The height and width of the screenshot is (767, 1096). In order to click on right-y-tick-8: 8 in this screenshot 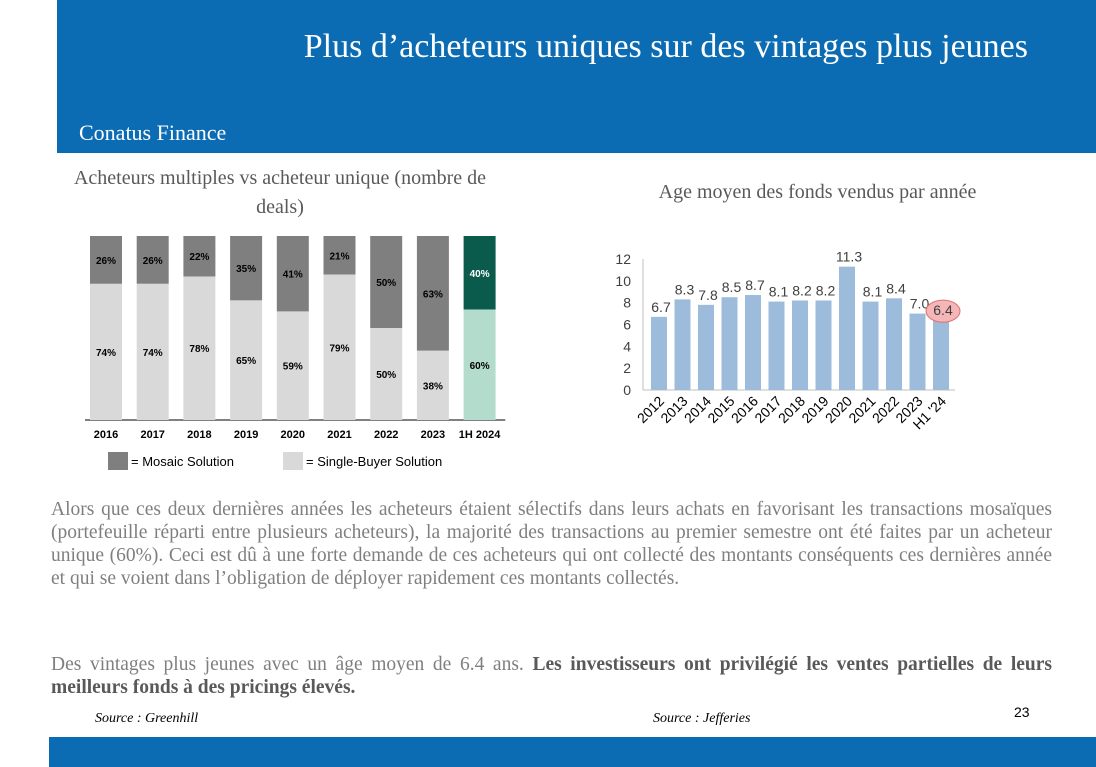, I will do `click(627, 303)`.